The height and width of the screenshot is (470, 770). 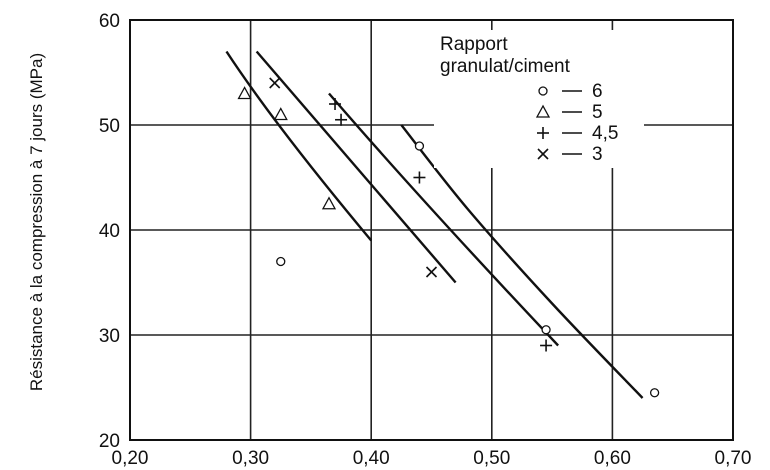 What do you see at coordinates (432, 458) in the screenshot?
I see `x-tick-labels: 0,20 0,30 0,40 0,50 0,60 0,70` at bounding box center [432, 458].